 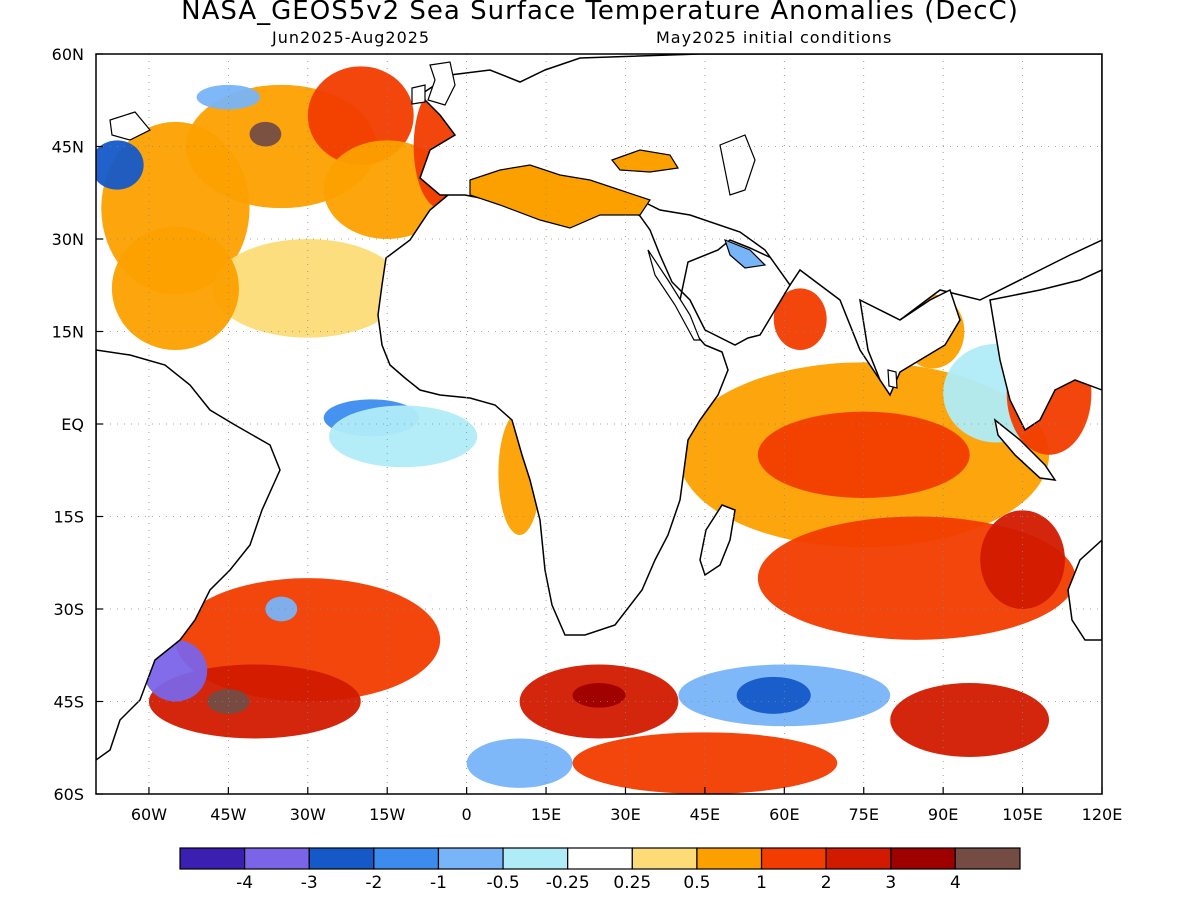 I want to click on colorbar-legend: -4 -3 -2 -1 -0.5 -0.25 0.25 0.5 1 2 3 4, so click(x=600, y=870).